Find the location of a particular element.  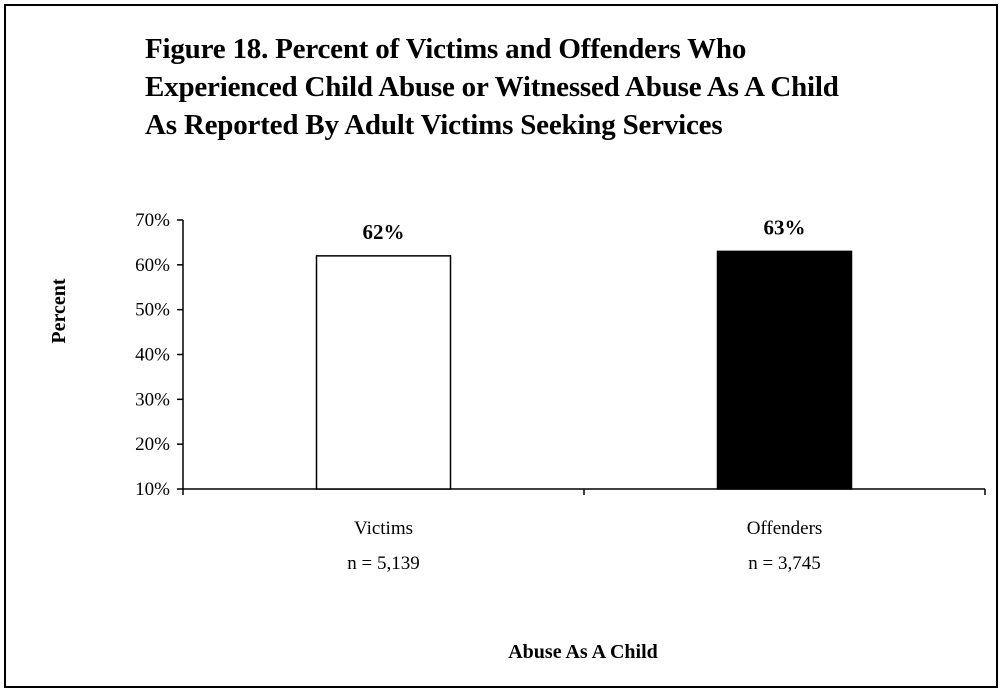

y-tick-label: 50% is located at coordinates (152, 310).